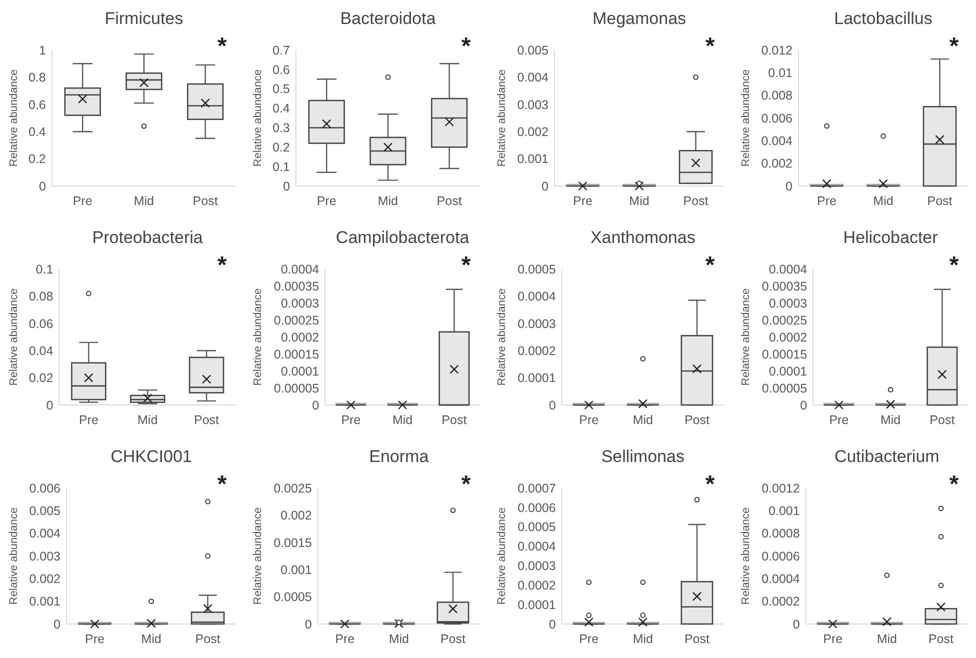 The width and height of the screenshot is (976, 658). Describe the element at coordinates (37, 105) in the screenshot. I see `y-tick-label: 0.6` at that location.